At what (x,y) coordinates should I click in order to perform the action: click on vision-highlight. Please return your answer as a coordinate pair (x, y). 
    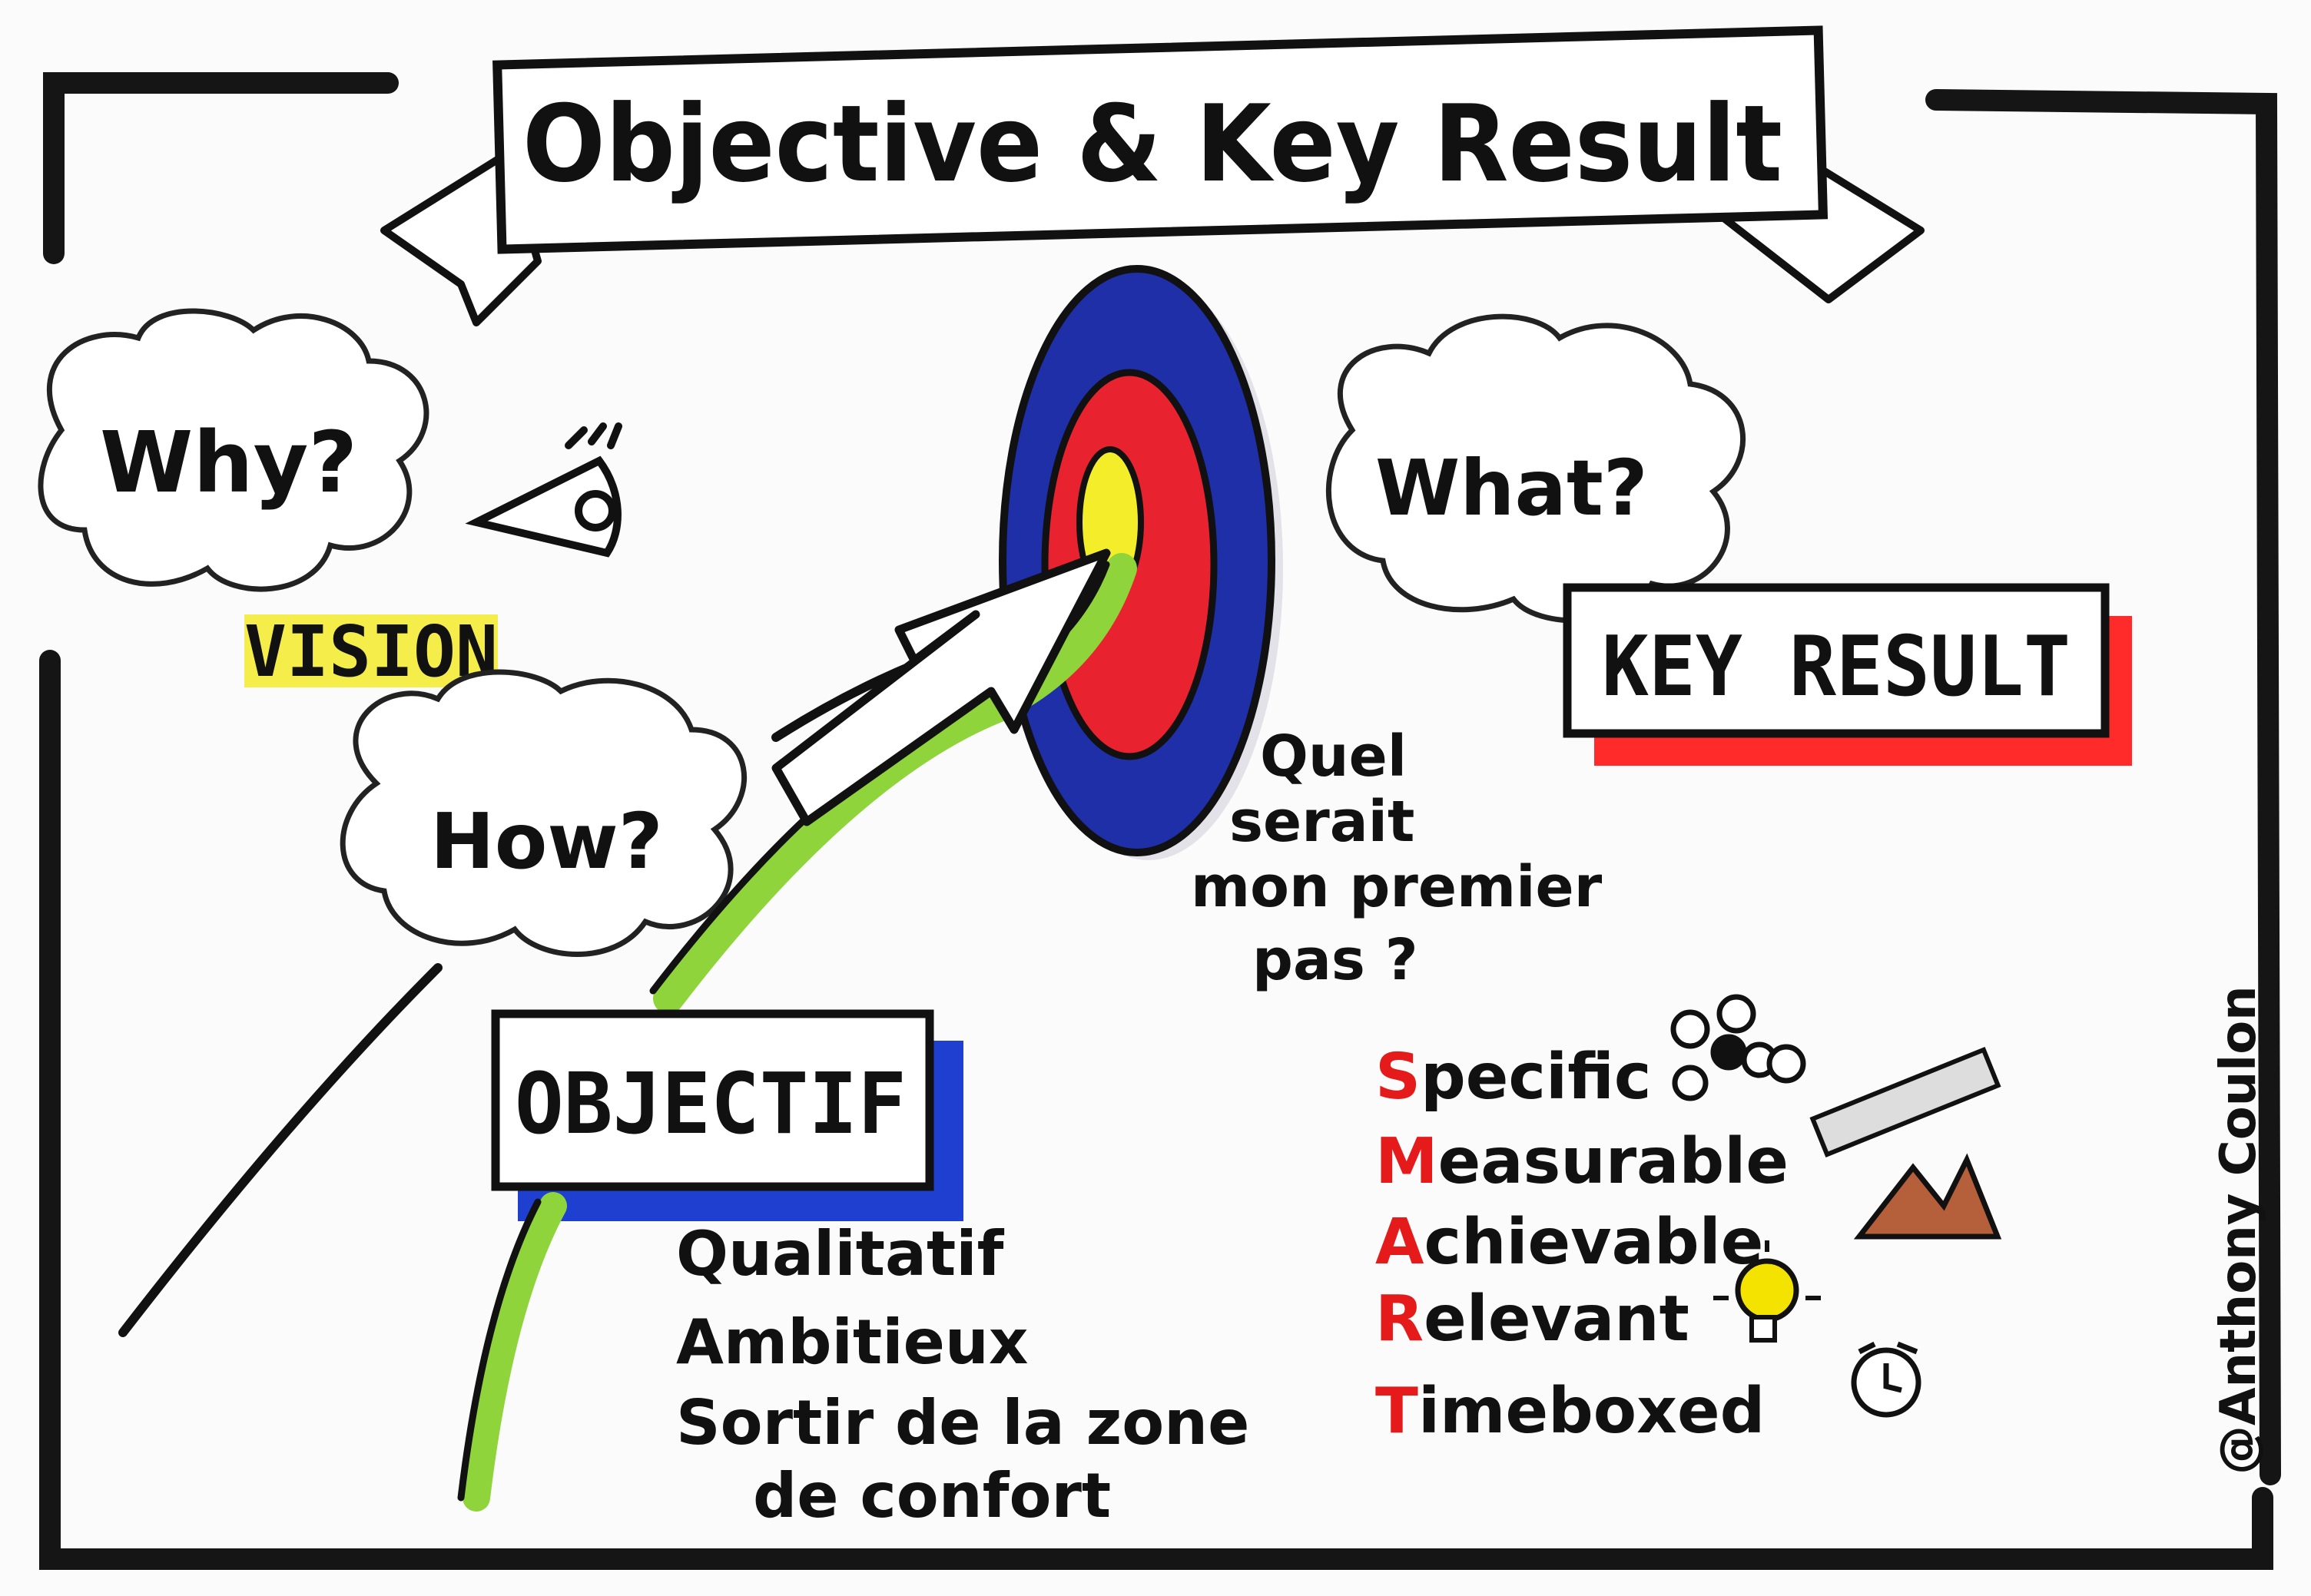
    Looking at the image, I should click on (371, 650).